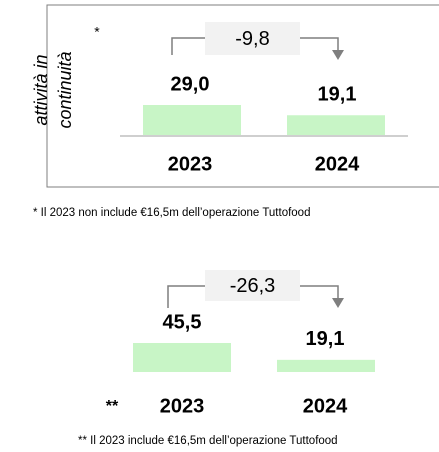  I want to click on marker: *, so click(97, 32).